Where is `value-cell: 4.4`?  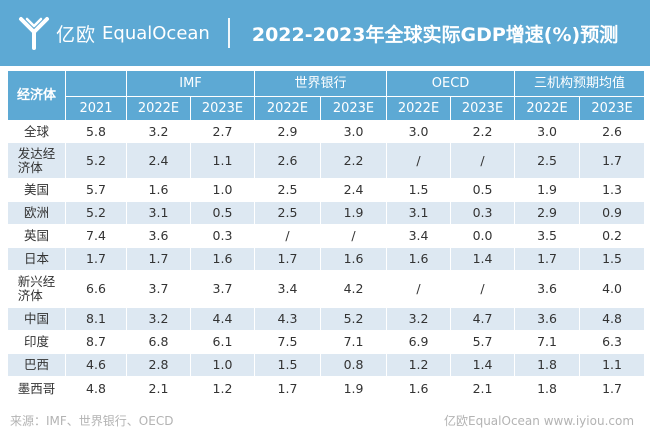 value-cell: 4.4 is located at coordinates (222, 319).